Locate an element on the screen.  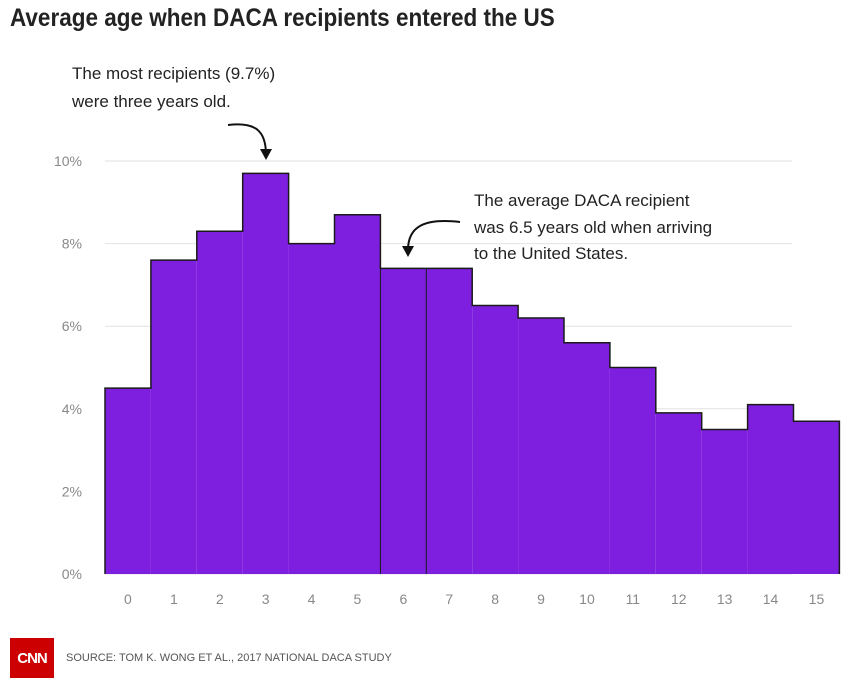
y-tick-label: 8% is located at coordinates (72, 244).